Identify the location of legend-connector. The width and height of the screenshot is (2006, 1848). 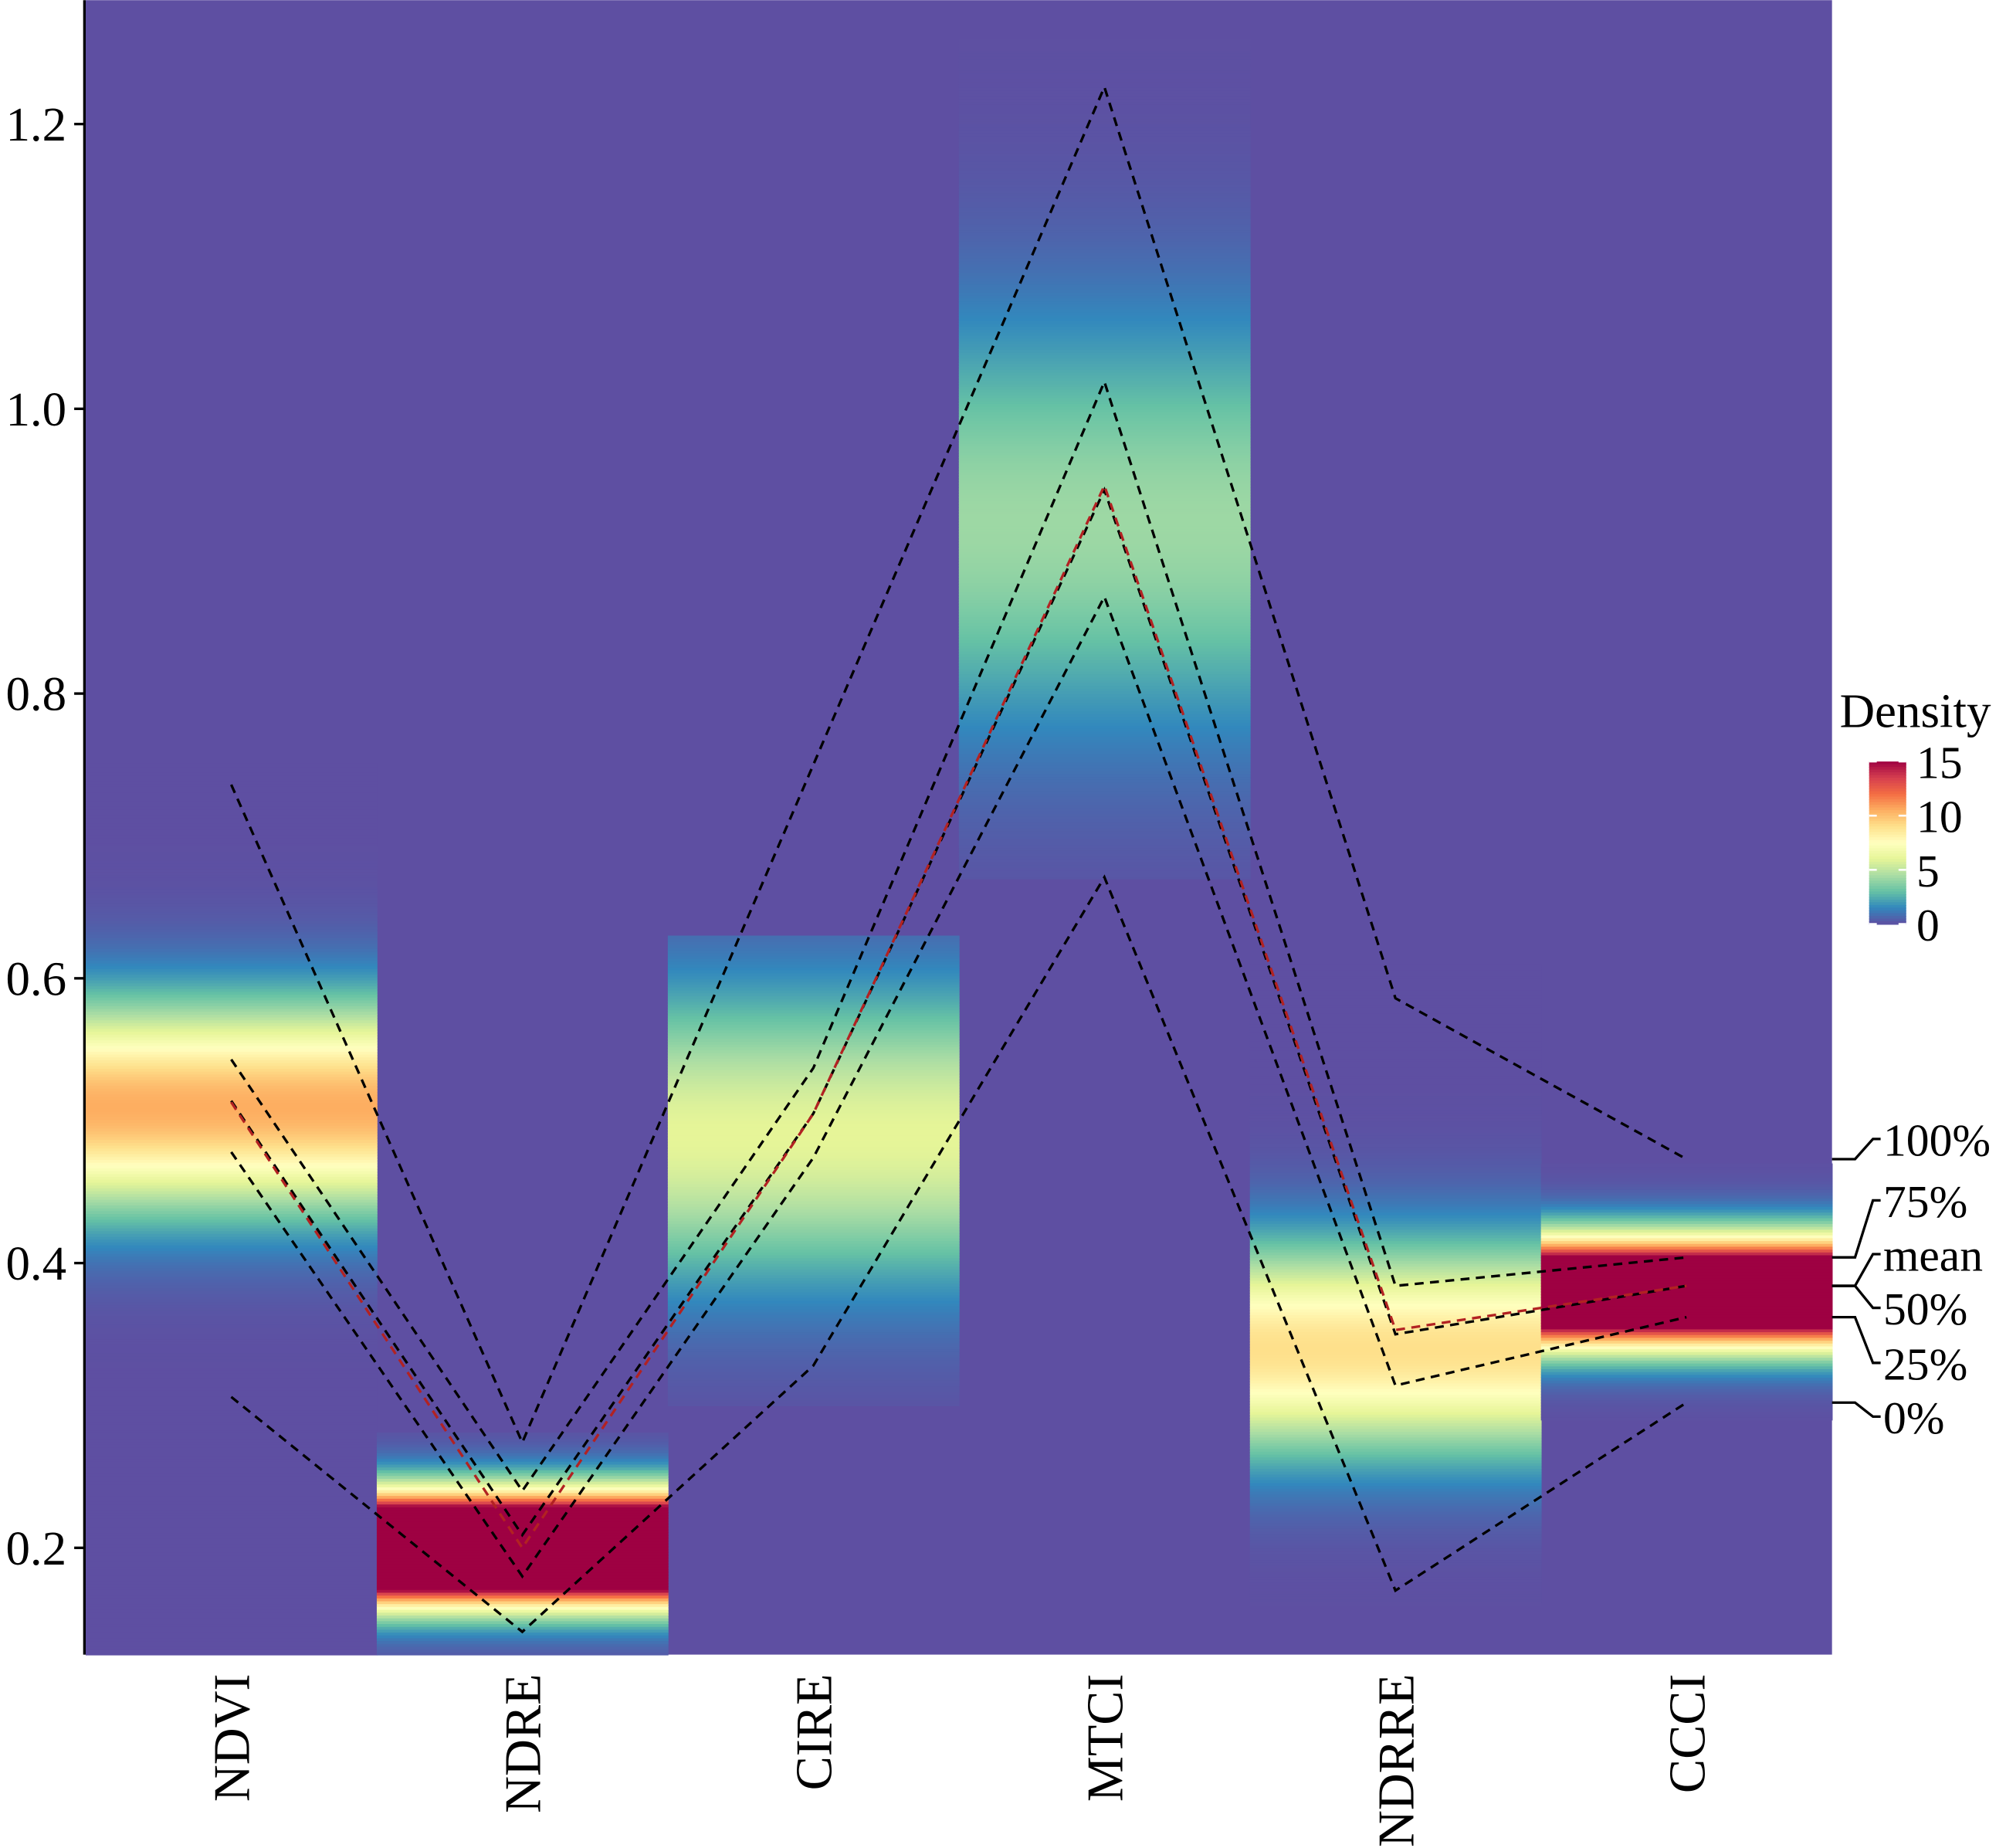
(1856, 1340).